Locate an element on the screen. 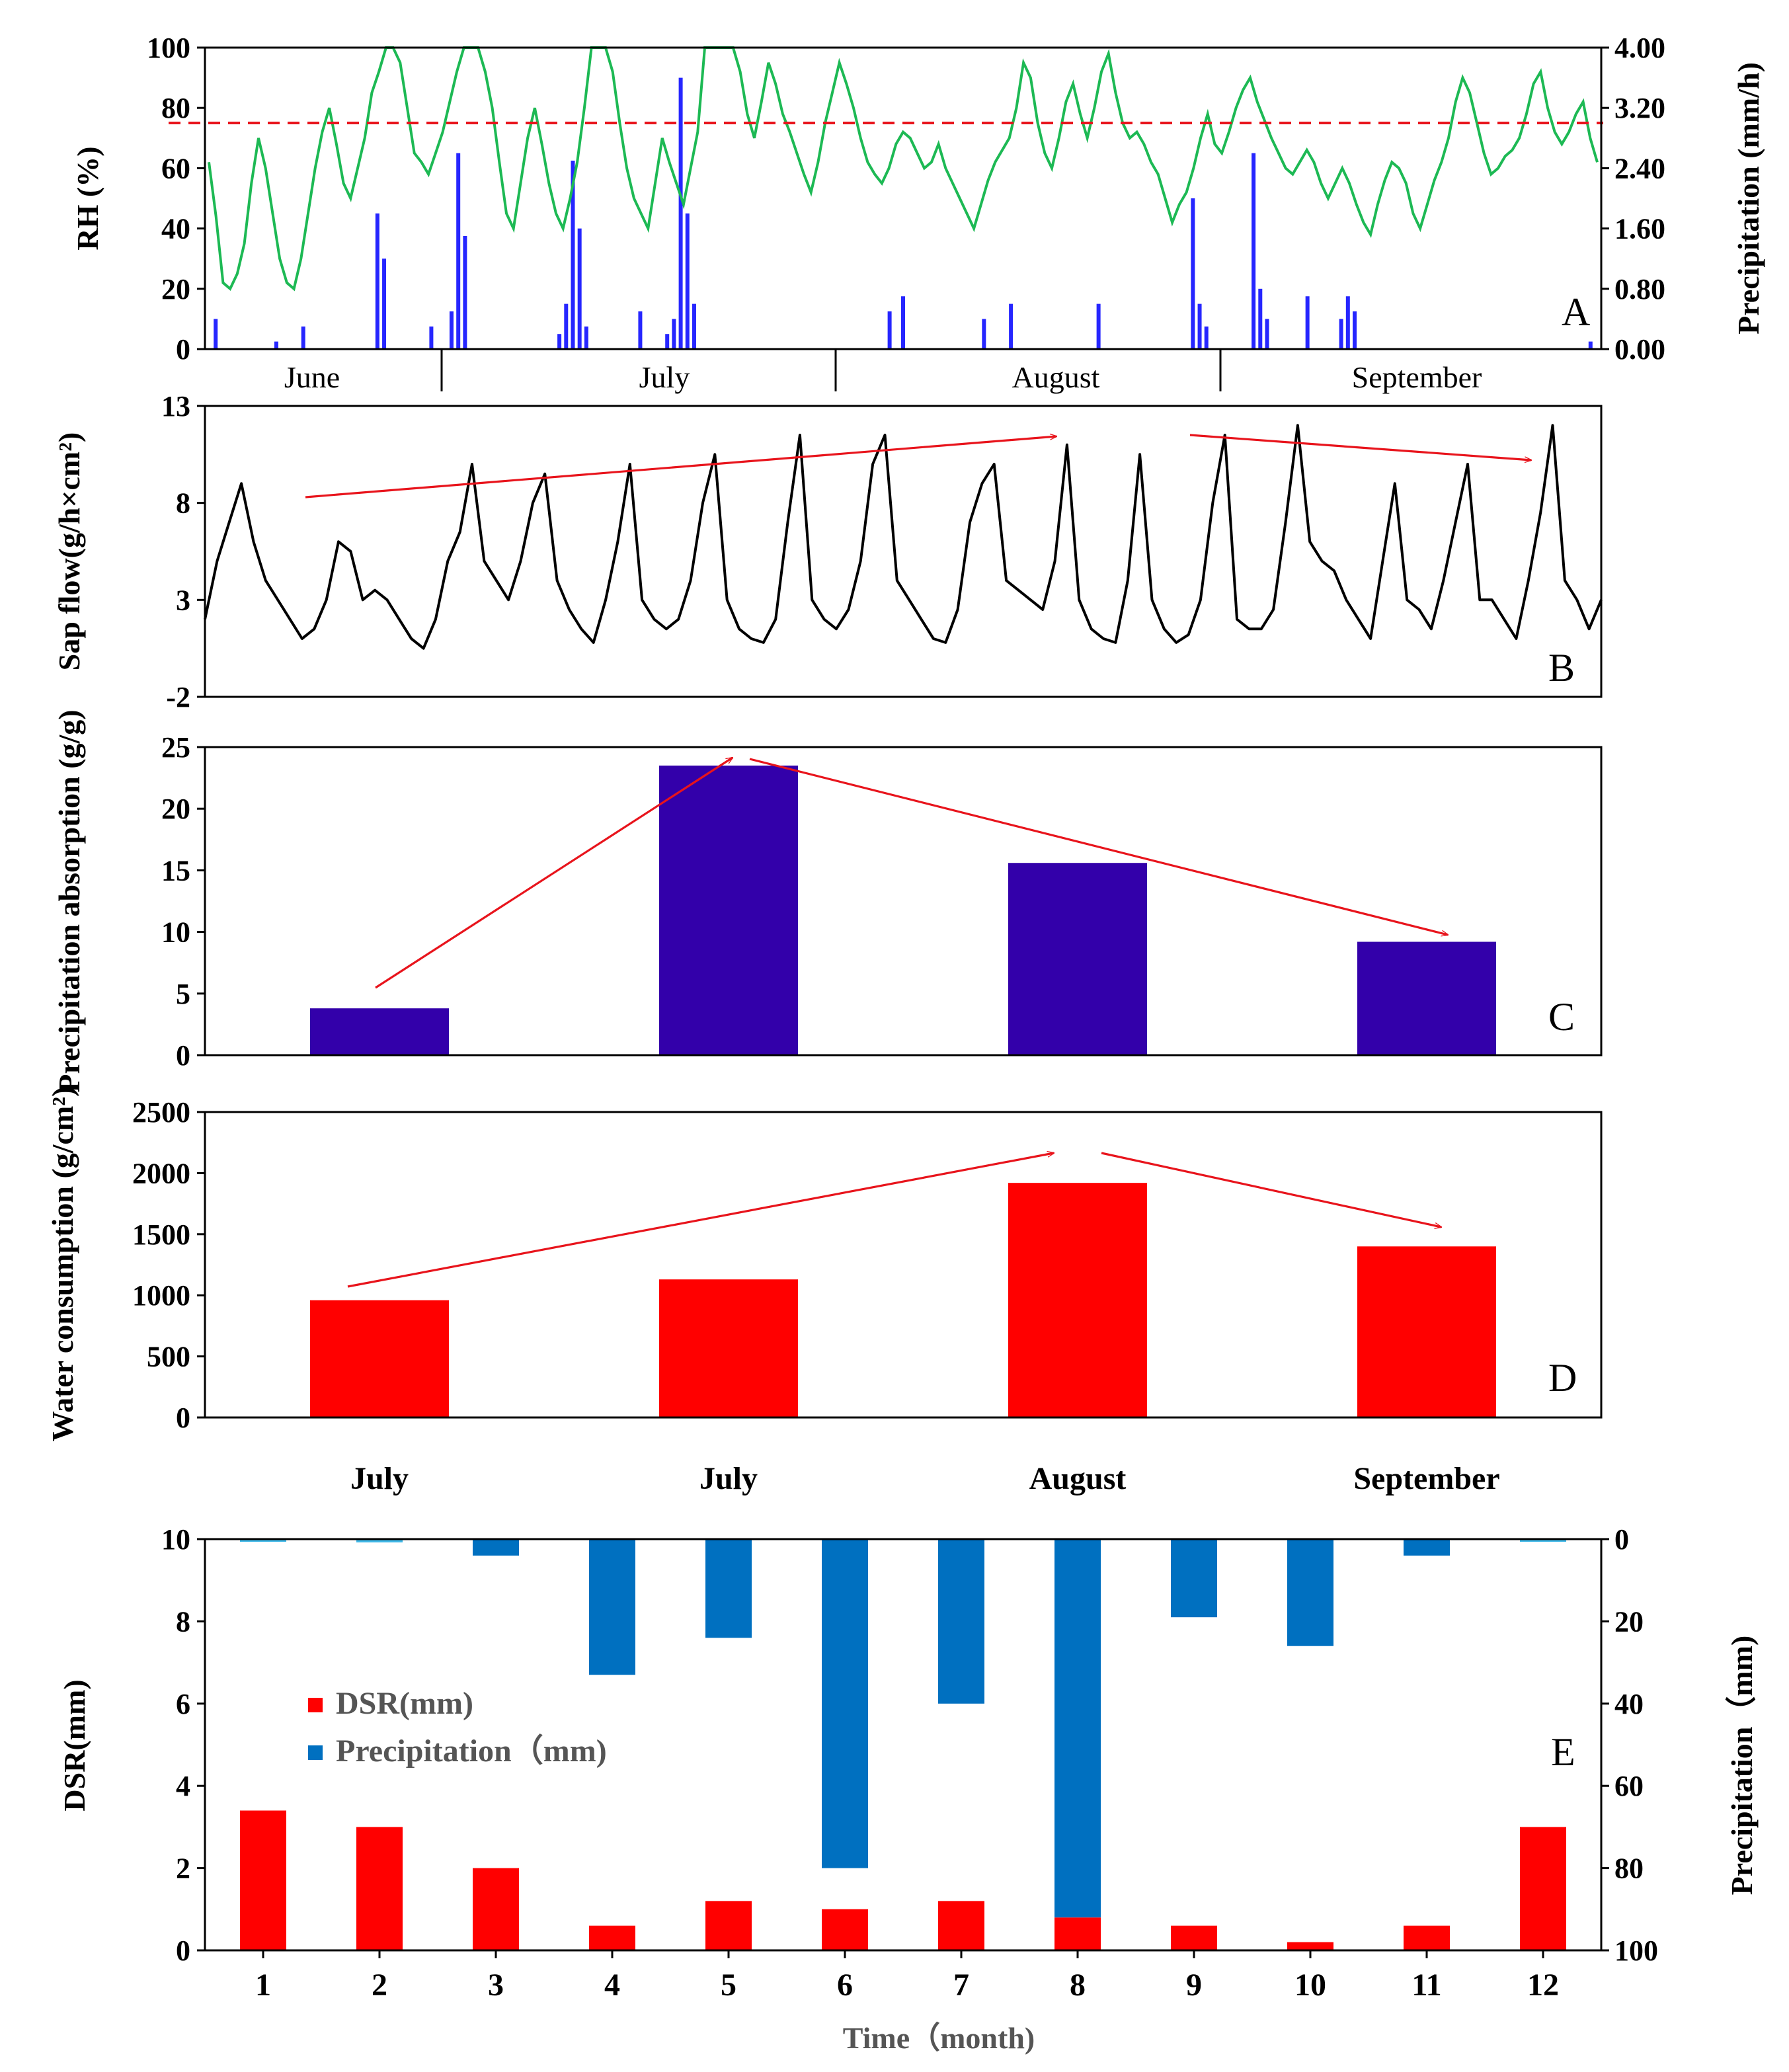 The width and height of the screenshot is (1789, 2072). month-label: July is located at coordinates (664, 377).